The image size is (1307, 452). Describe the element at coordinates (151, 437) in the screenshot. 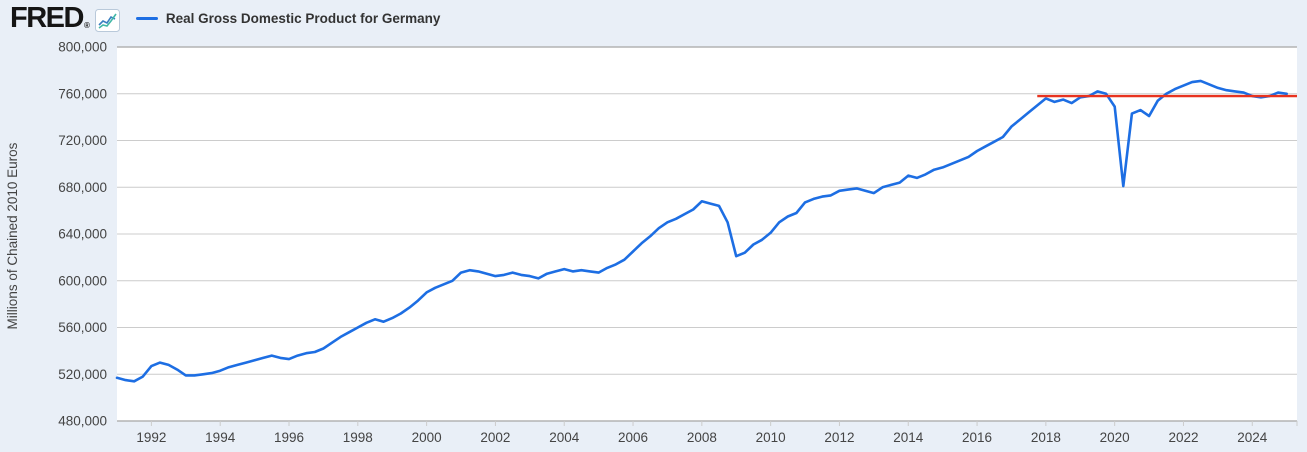

I see `x-tick-label: 1992` at that location.